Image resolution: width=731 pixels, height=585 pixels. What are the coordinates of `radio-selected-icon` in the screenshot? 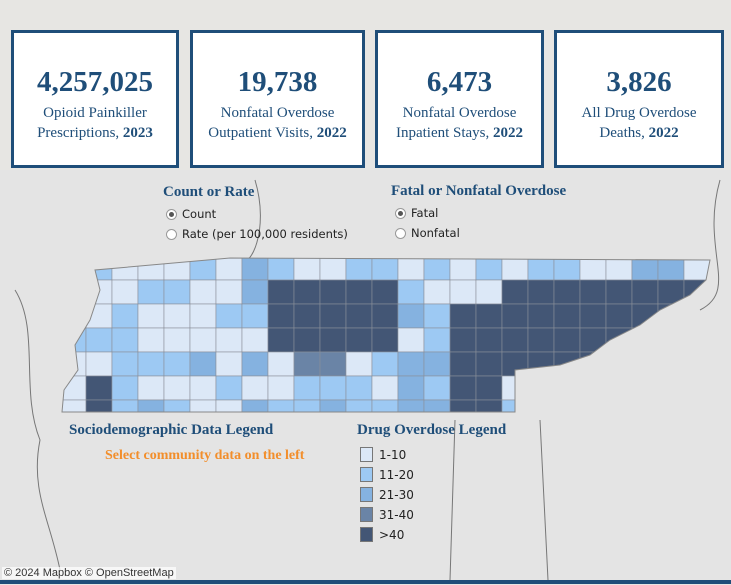 It's located at (171, 214).